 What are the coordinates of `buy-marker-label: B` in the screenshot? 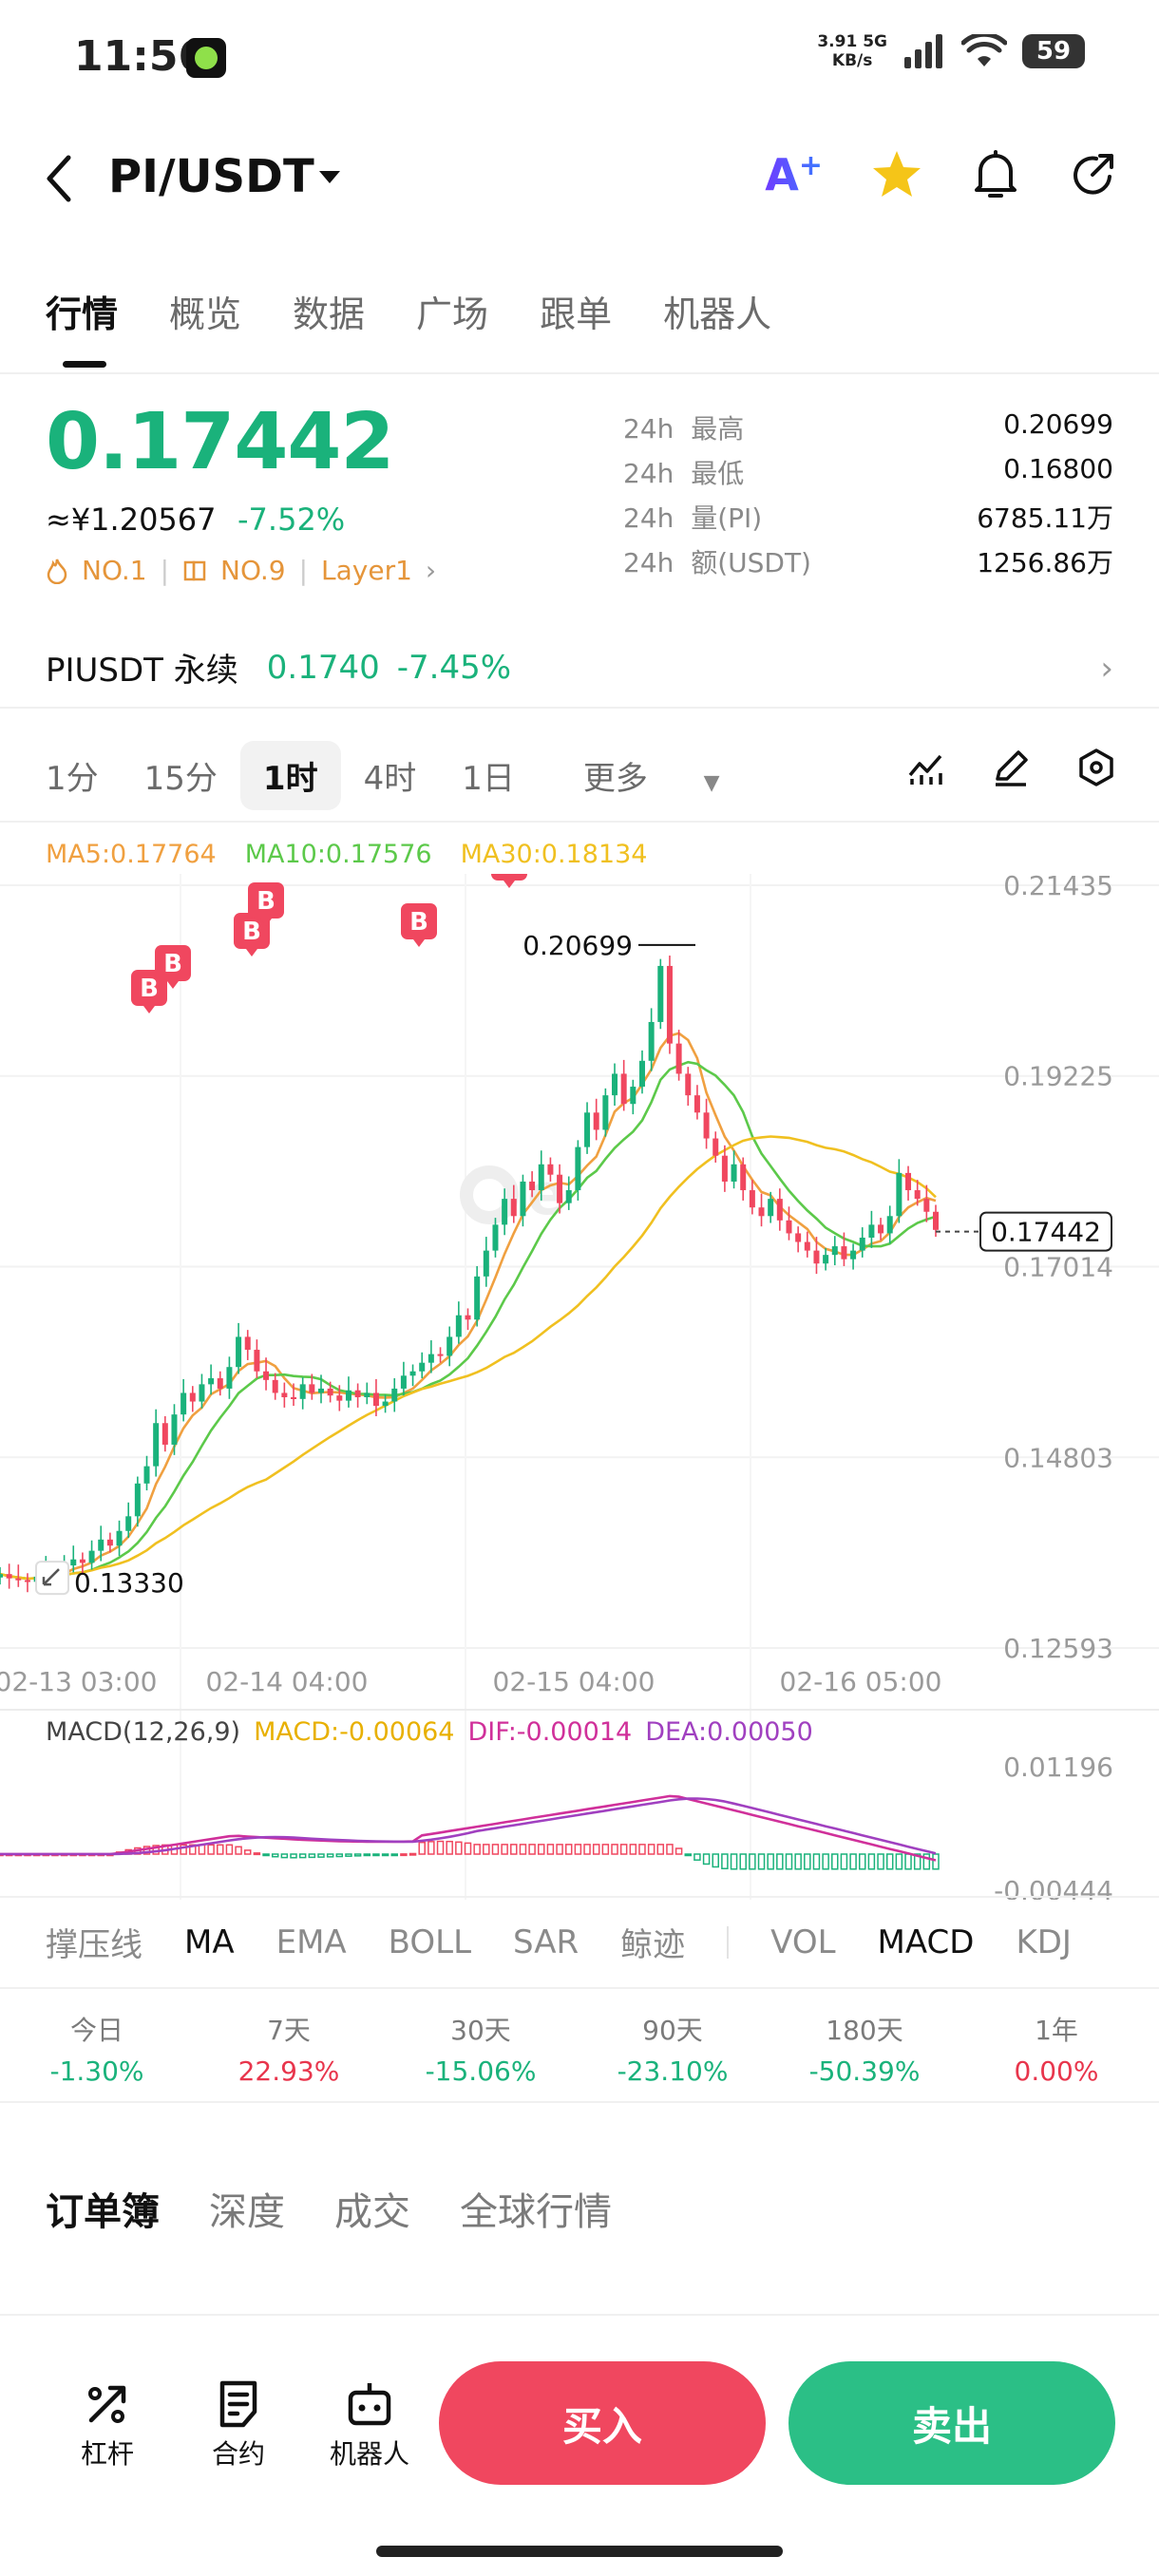 It's located at (509, 876).